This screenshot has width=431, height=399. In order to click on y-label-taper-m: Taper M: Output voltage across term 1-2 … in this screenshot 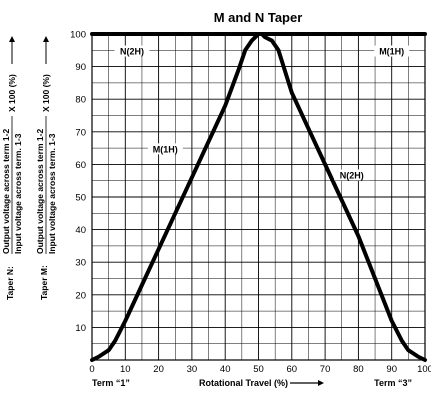, I will do `click(46, 168)`.